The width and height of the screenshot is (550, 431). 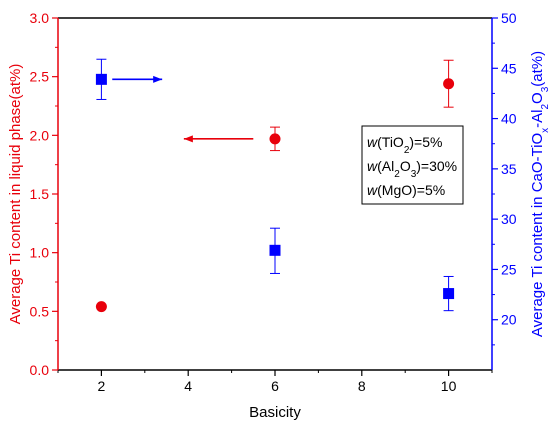 What do you see at coordinates (436, 166) in the screenshot?
I see `legend-entry-part: )=30%` at bounding box center [436, 166].